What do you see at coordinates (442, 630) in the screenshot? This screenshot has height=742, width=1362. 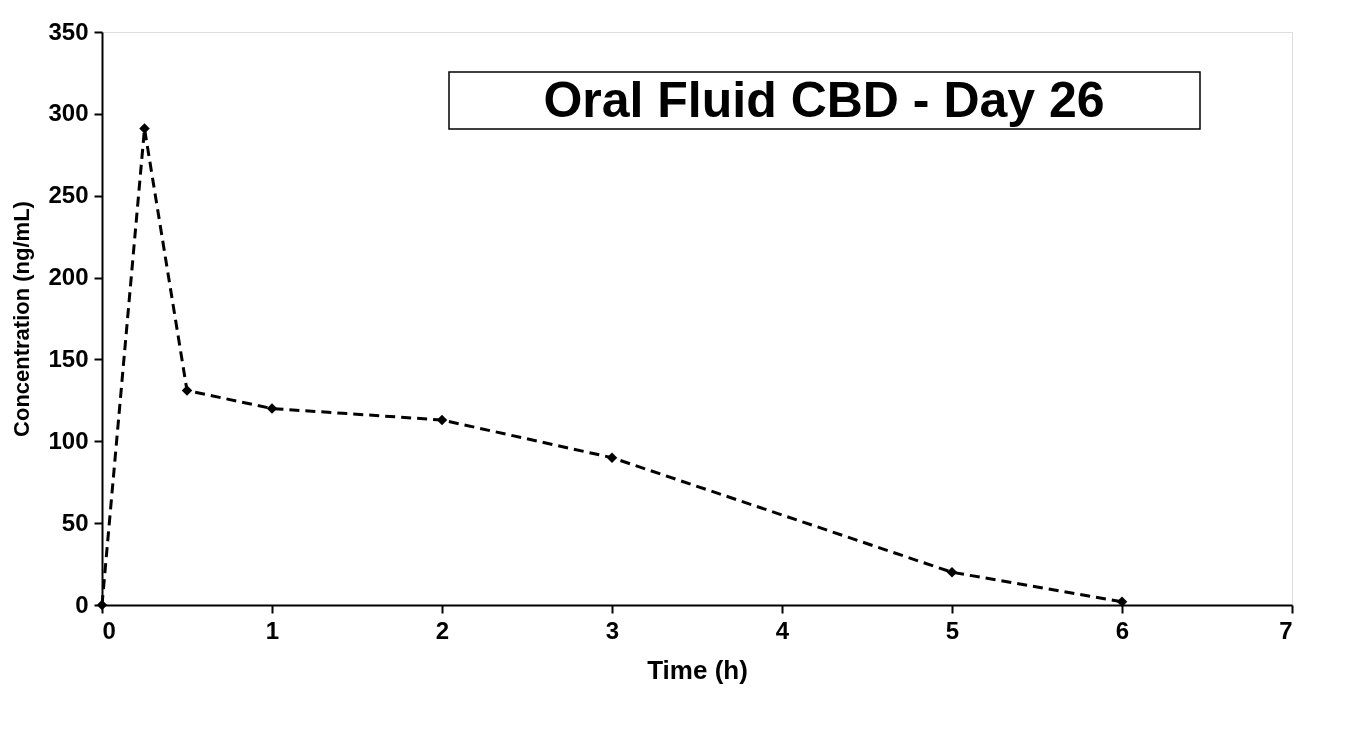 I see `x-tick-label: 2` at bounding box center [442, 630].